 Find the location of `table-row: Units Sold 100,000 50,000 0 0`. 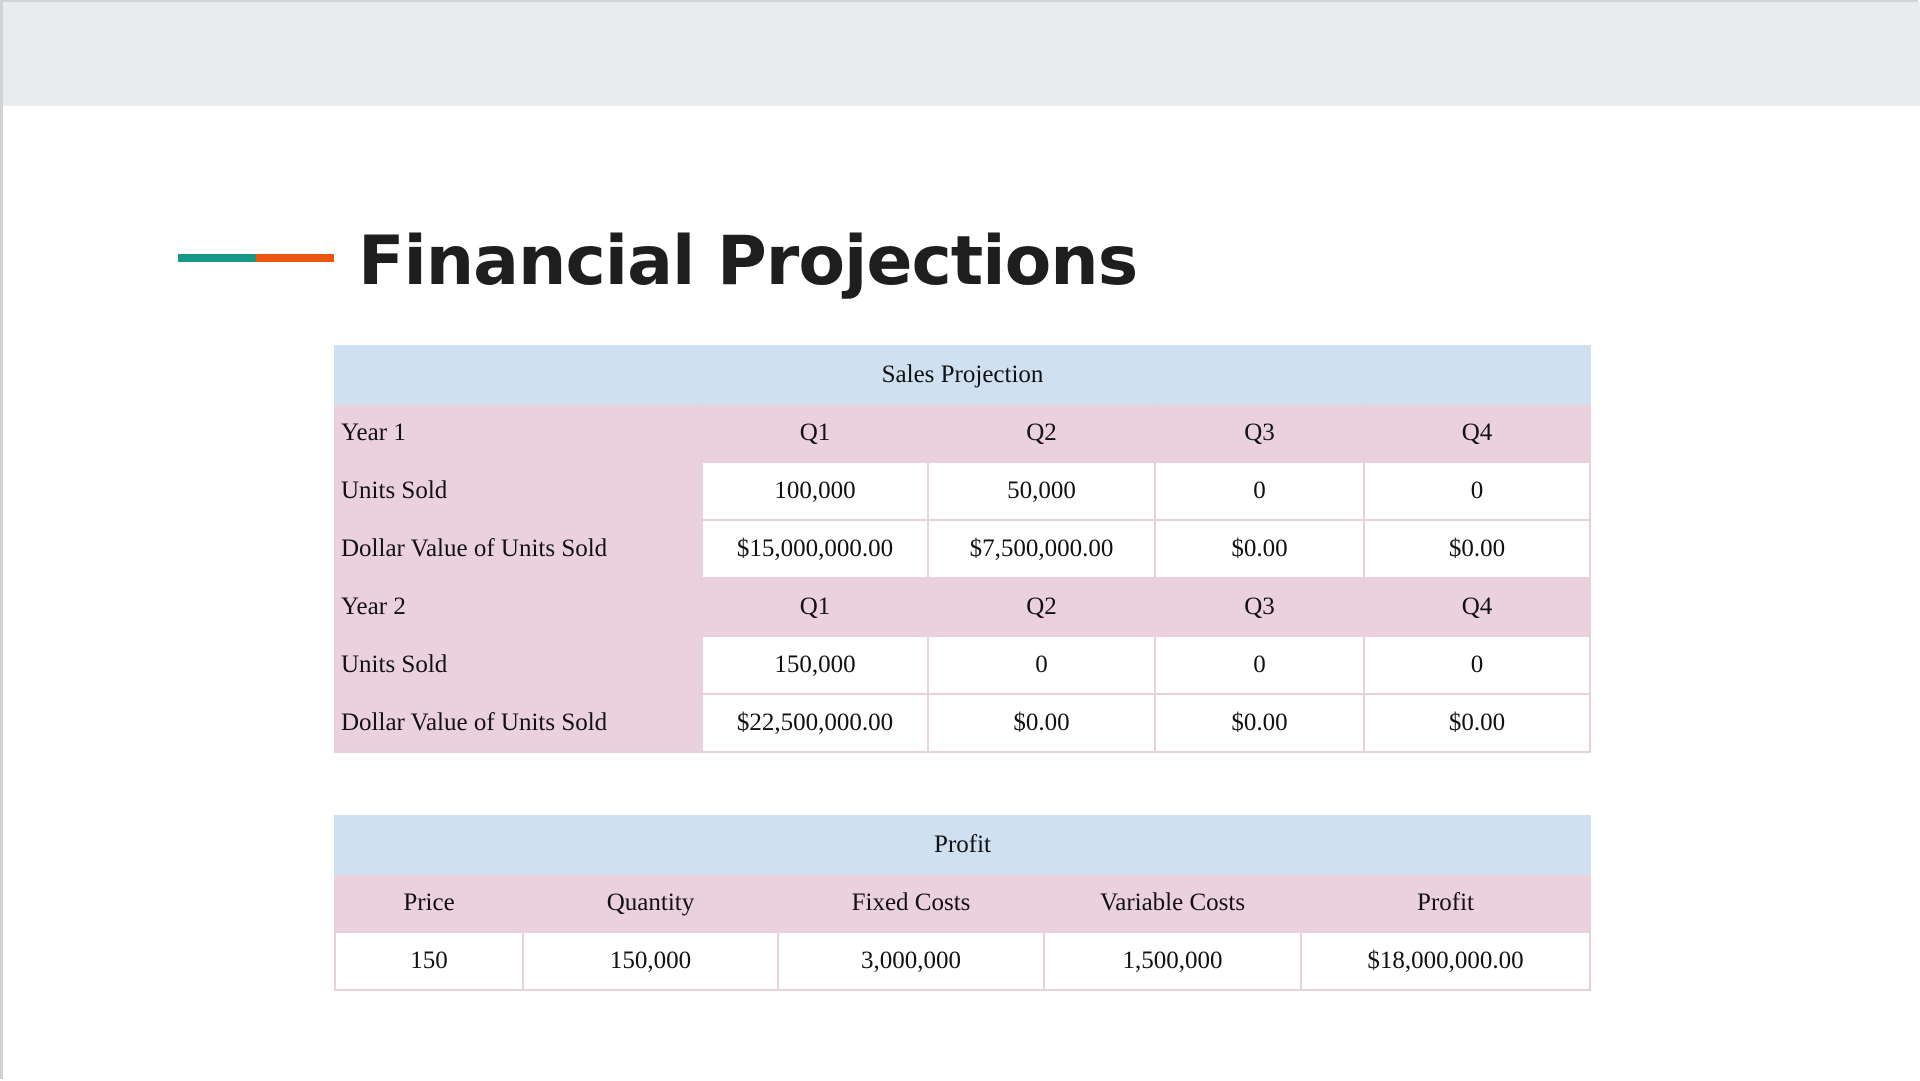

table-row: Units Sold 100,000 50,000 0 0 is located at coordinates (963, 491).